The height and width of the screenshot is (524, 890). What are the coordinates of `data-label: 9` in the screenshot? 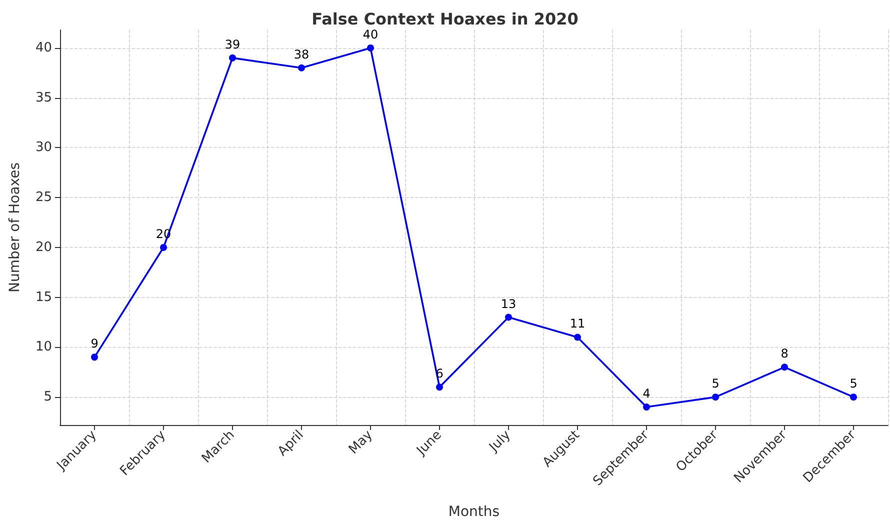 It's located at (94, 343).